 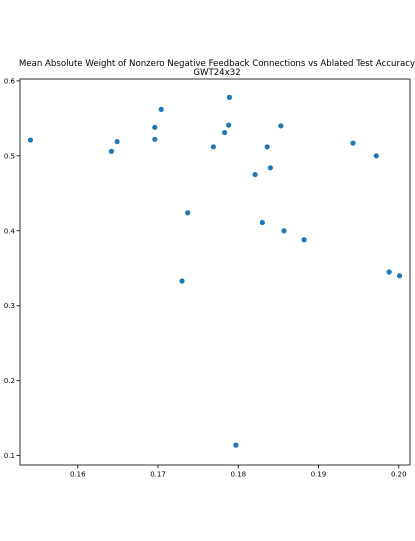 I want to click on x-tick-label: 0.19, so click(x=319, y=475).